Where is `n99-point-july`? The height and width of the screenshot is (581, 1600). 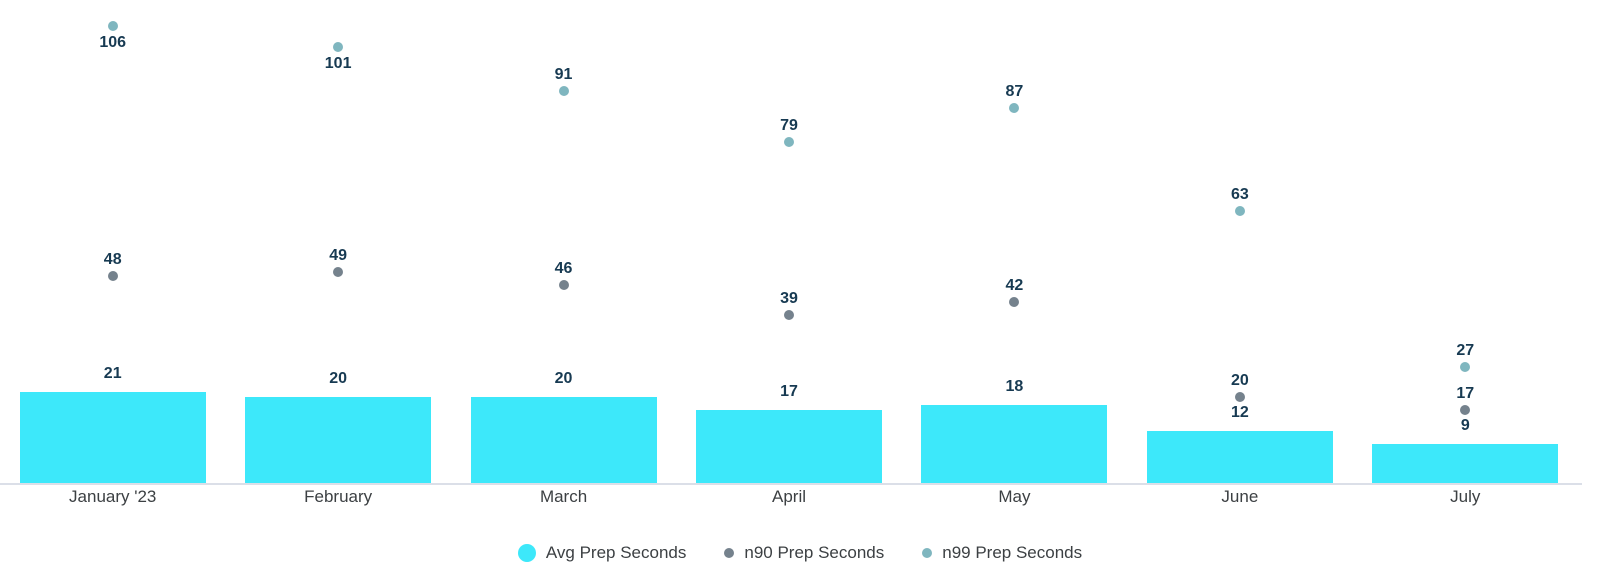 n99-point-july is located at coordinates (1465, 366).